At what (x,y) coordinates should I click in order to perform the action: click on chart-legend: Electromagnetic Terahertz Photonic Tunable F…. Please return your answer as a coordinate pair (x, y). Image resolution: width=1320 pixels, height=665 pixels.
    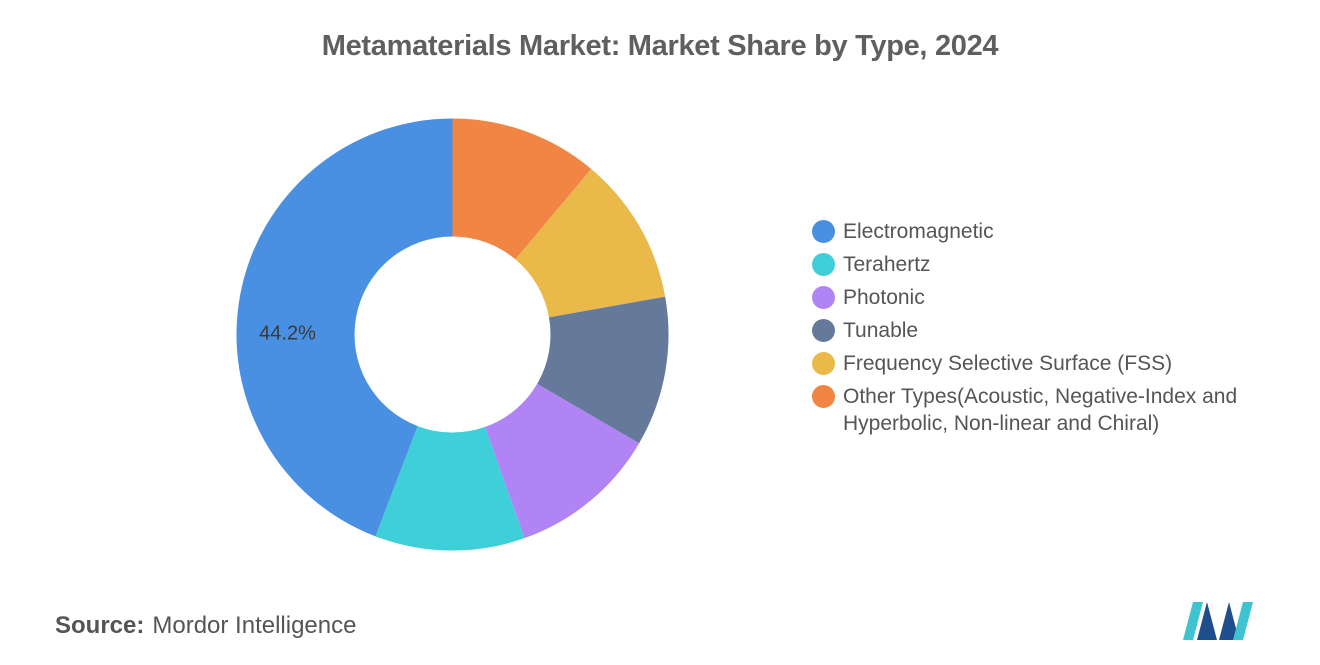
    Looking at the image, I should click on (1047, 330).